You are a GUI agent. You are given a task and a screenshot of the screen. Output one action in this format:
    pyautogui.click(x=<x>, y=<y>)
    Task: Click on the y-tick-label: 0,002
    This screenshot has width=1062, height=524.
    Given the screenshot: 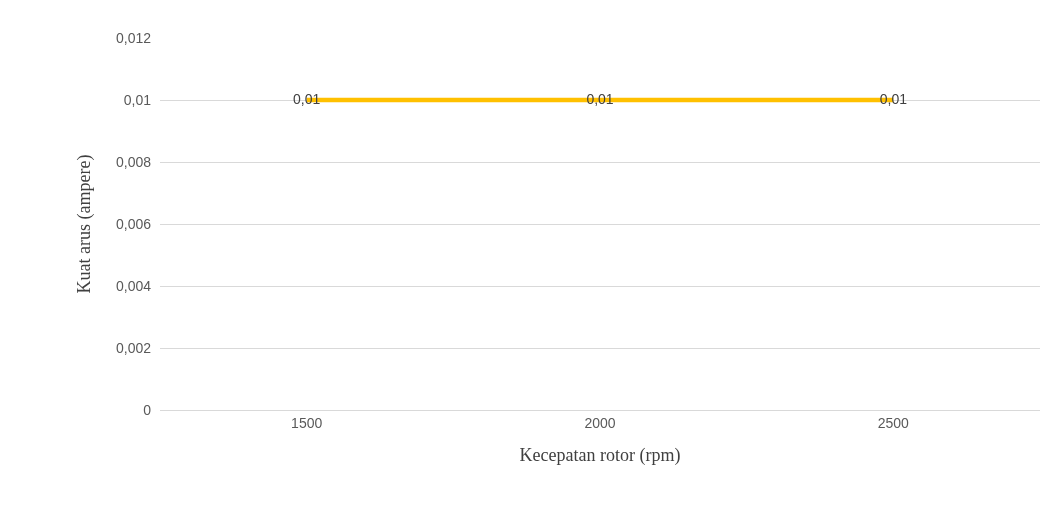 What is the action you would take?
    pyautogui.click(x=133, y=347)
    